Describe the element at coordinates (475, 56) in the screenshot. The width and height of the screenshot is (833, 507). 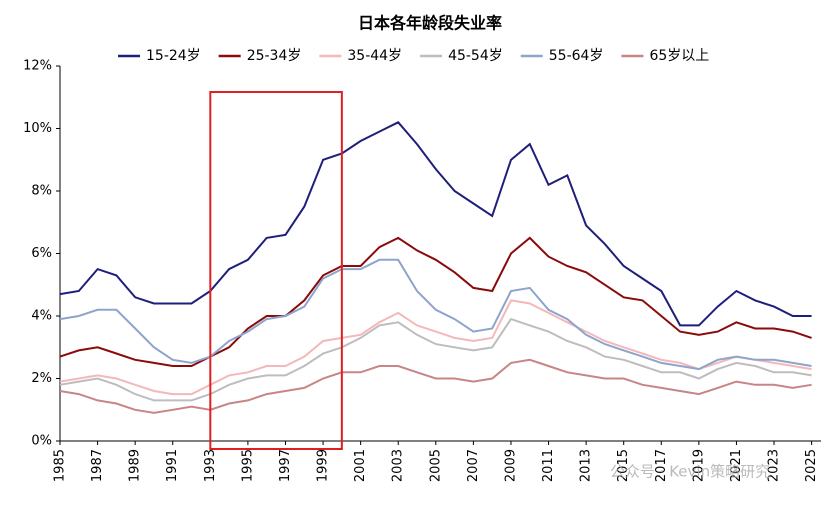
I see `legend-label: 45-54岁` at that location.